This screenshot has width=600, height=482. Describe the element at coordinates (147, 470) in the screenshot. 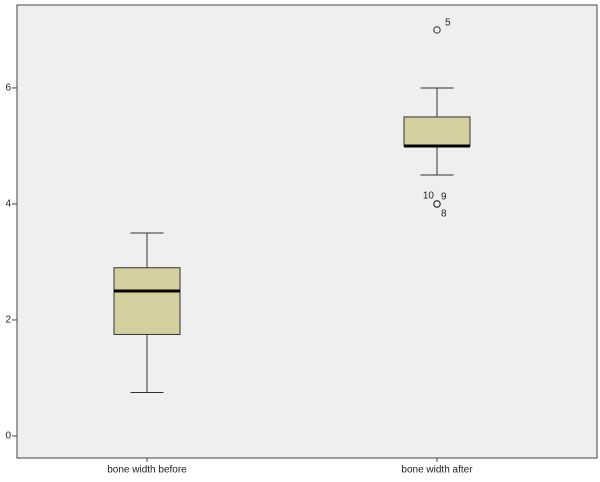

I see `x-tick-label: bone width before` at that location.